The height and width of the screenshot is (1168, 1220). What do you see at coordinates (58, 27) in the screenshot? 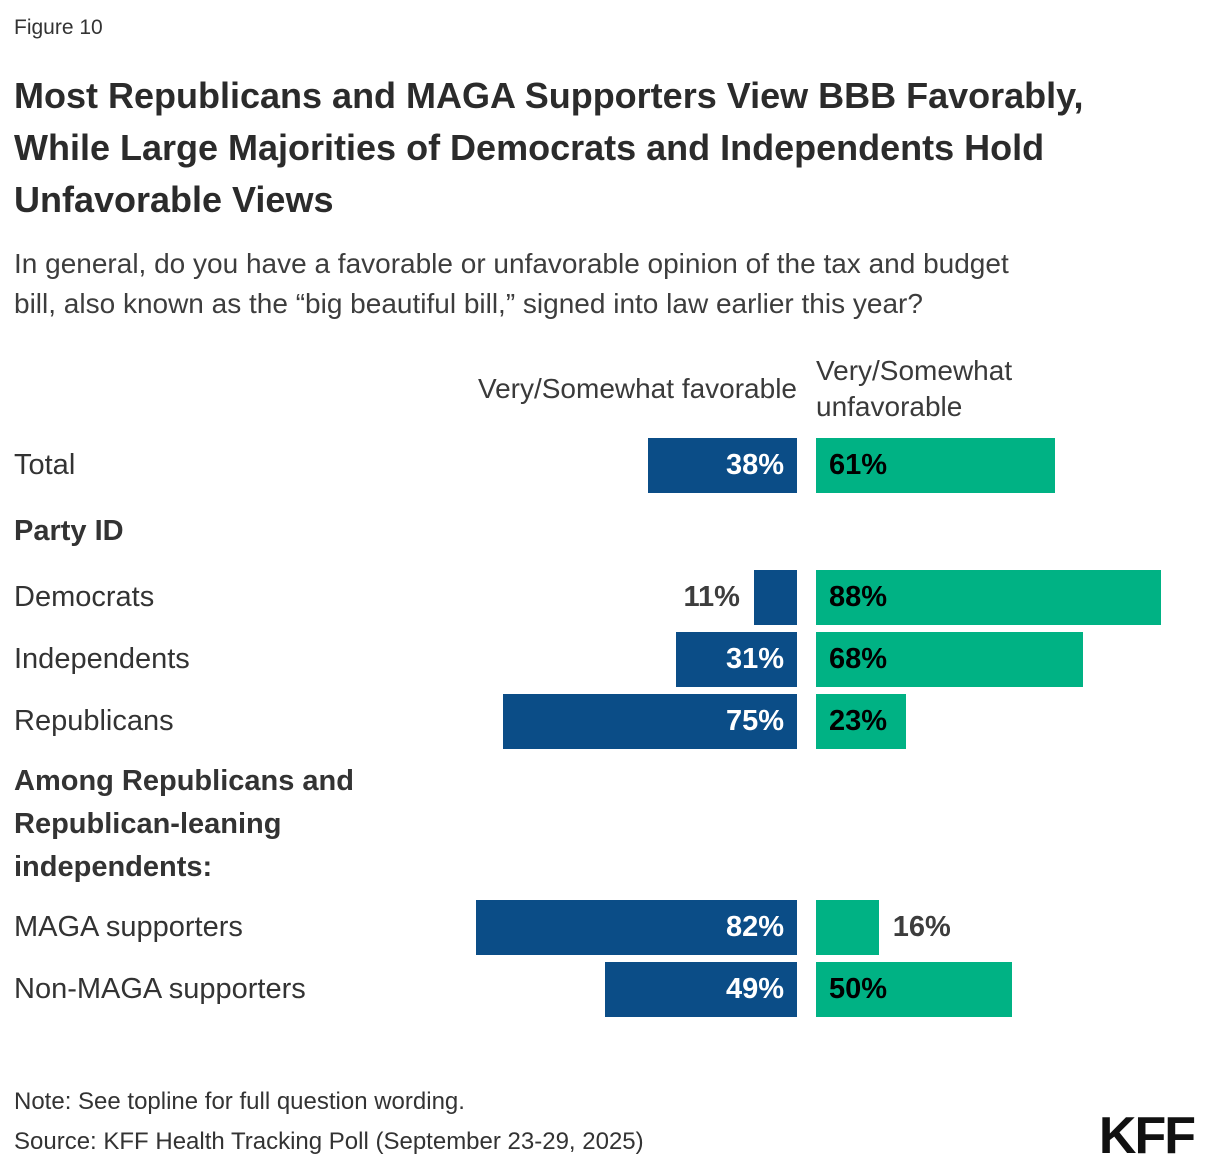
I see `figure-label: Figure 10` at bounding box center [58, 27].